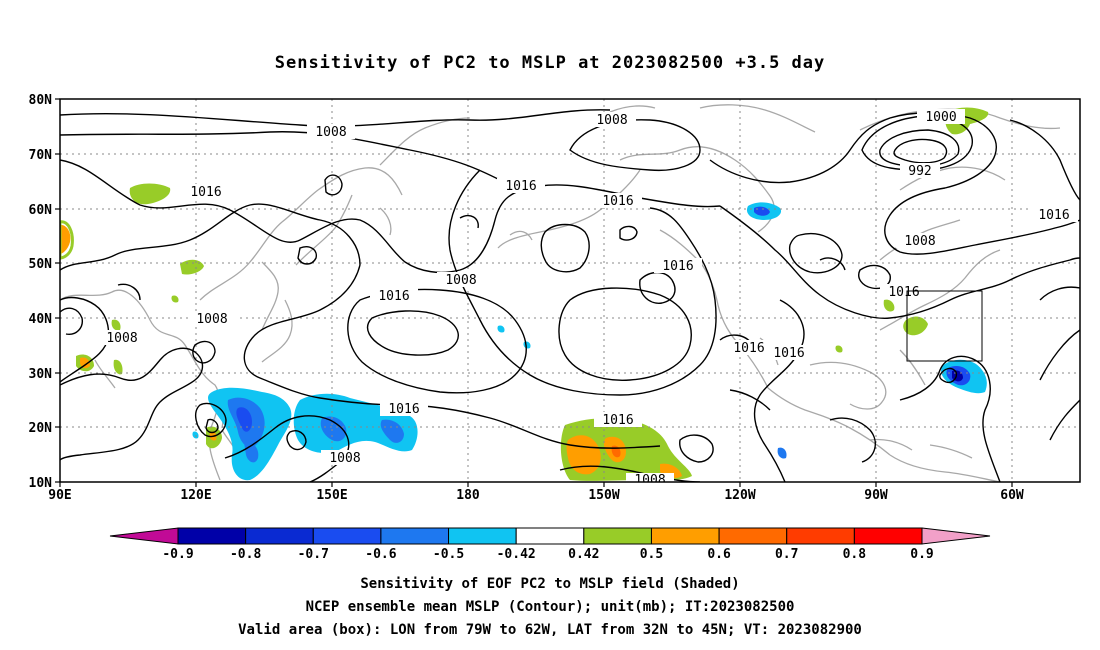  I want to click on lon-tick-label: 150E, so click(331, 495).